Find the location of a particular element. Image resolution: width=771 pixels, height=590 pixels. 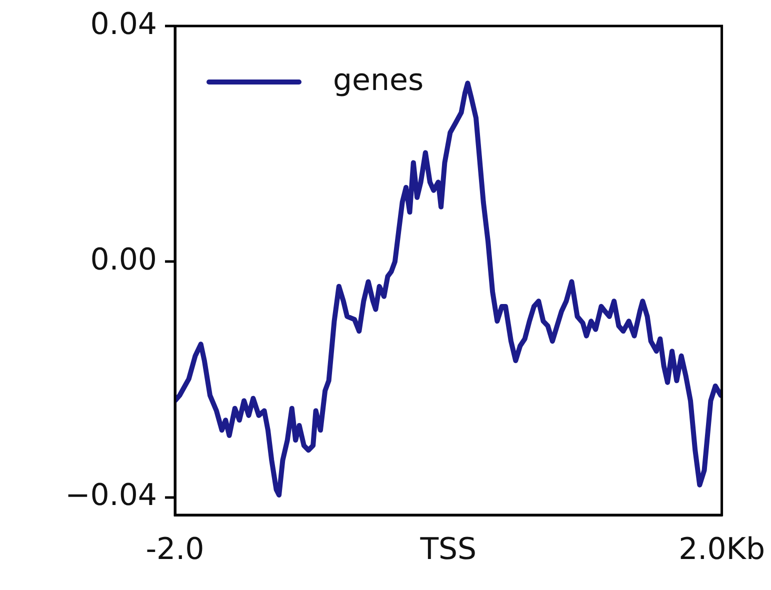

y-tick-label: −0.04 is located at coordinates (111, 496).